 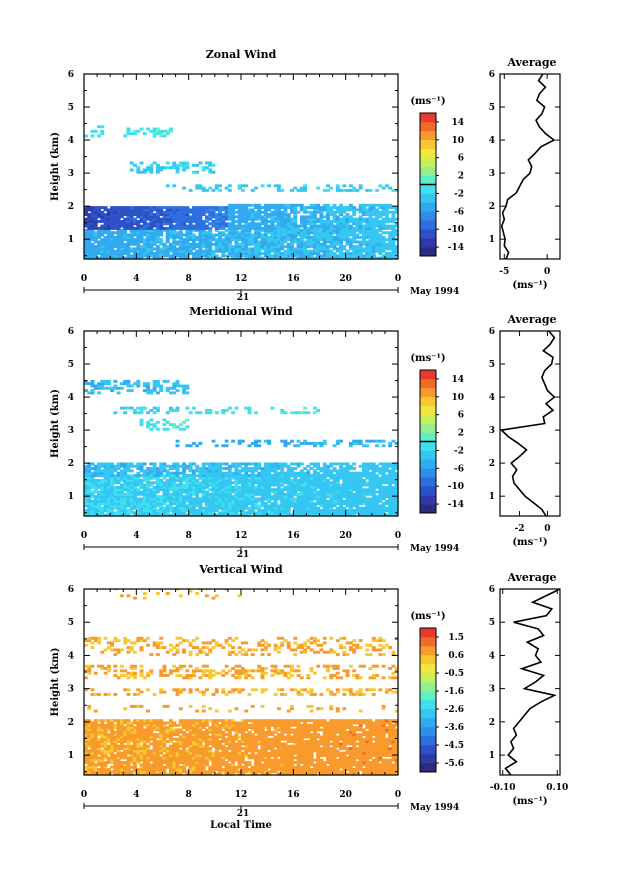 I want to click on colorbar-swatch, so click(x=428, y=252).